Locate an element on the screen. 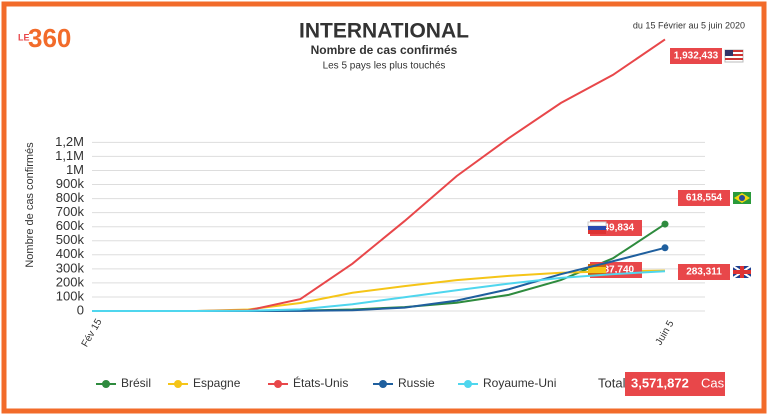 The image size is (768, 415). date-range: du 15 Février au 5 juin 2020 is located at coordinates (689, 25).